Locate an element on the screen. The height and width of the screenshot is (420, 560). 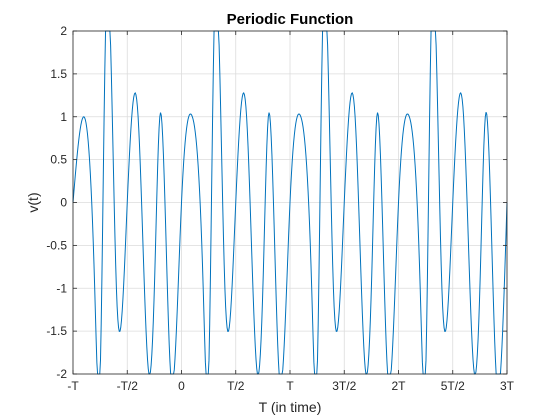
chart-title: Periodic Function is located at coordinates (290, 19).